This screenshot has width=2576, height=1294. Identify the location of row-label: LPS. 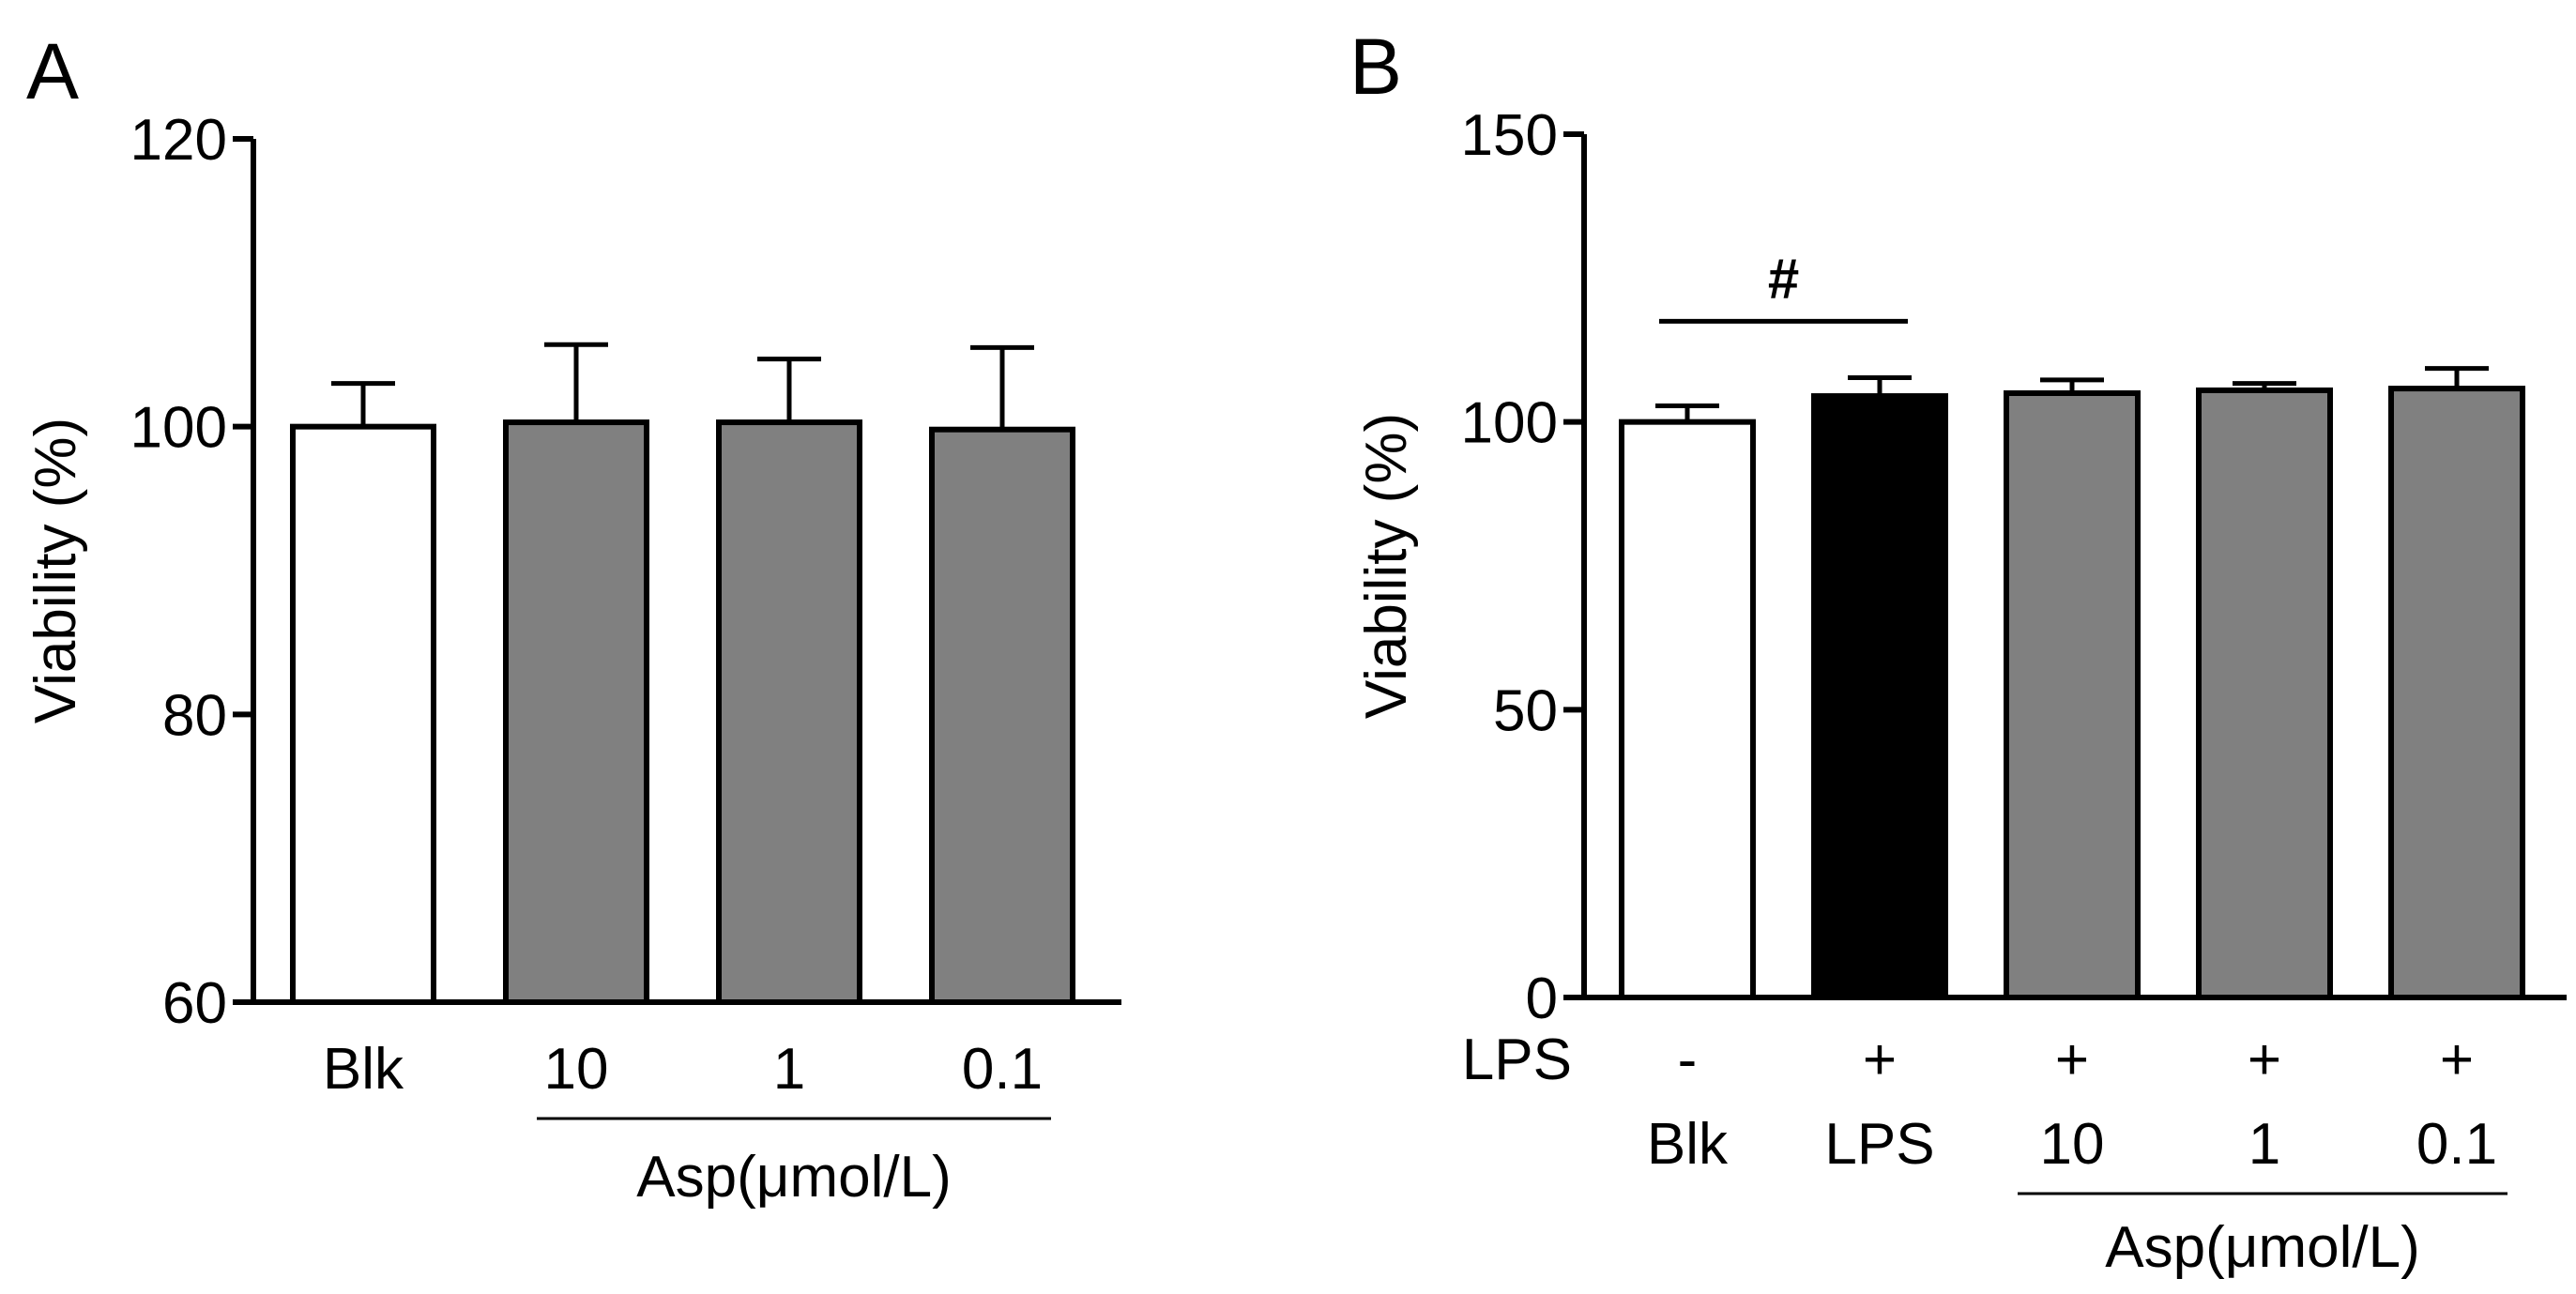
(1517, 1060).